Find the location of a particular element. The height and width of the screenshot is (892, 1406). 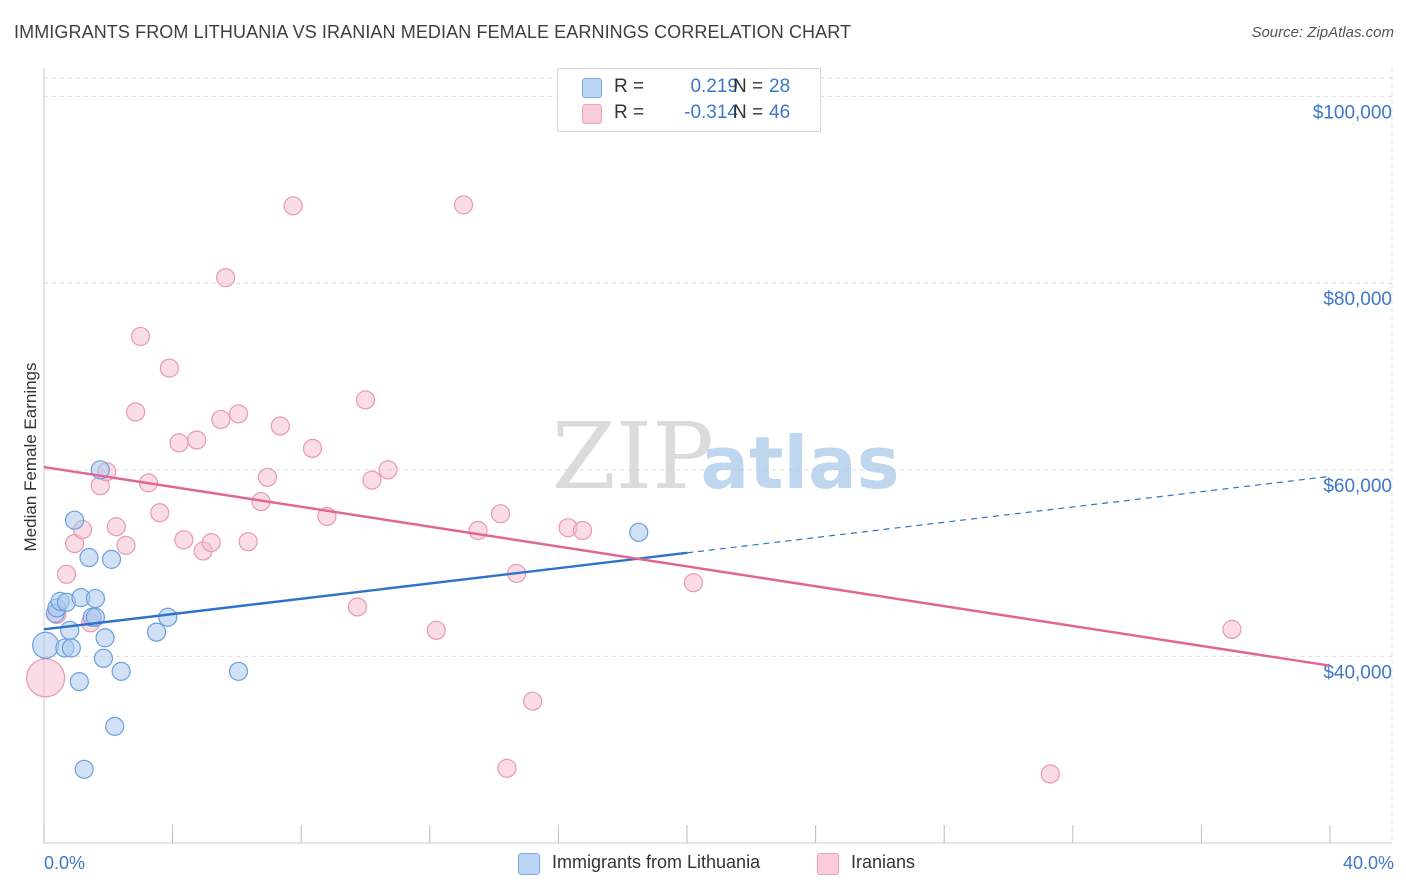

y-tick-label: $80,000 is located at coordinates (1357, 299).